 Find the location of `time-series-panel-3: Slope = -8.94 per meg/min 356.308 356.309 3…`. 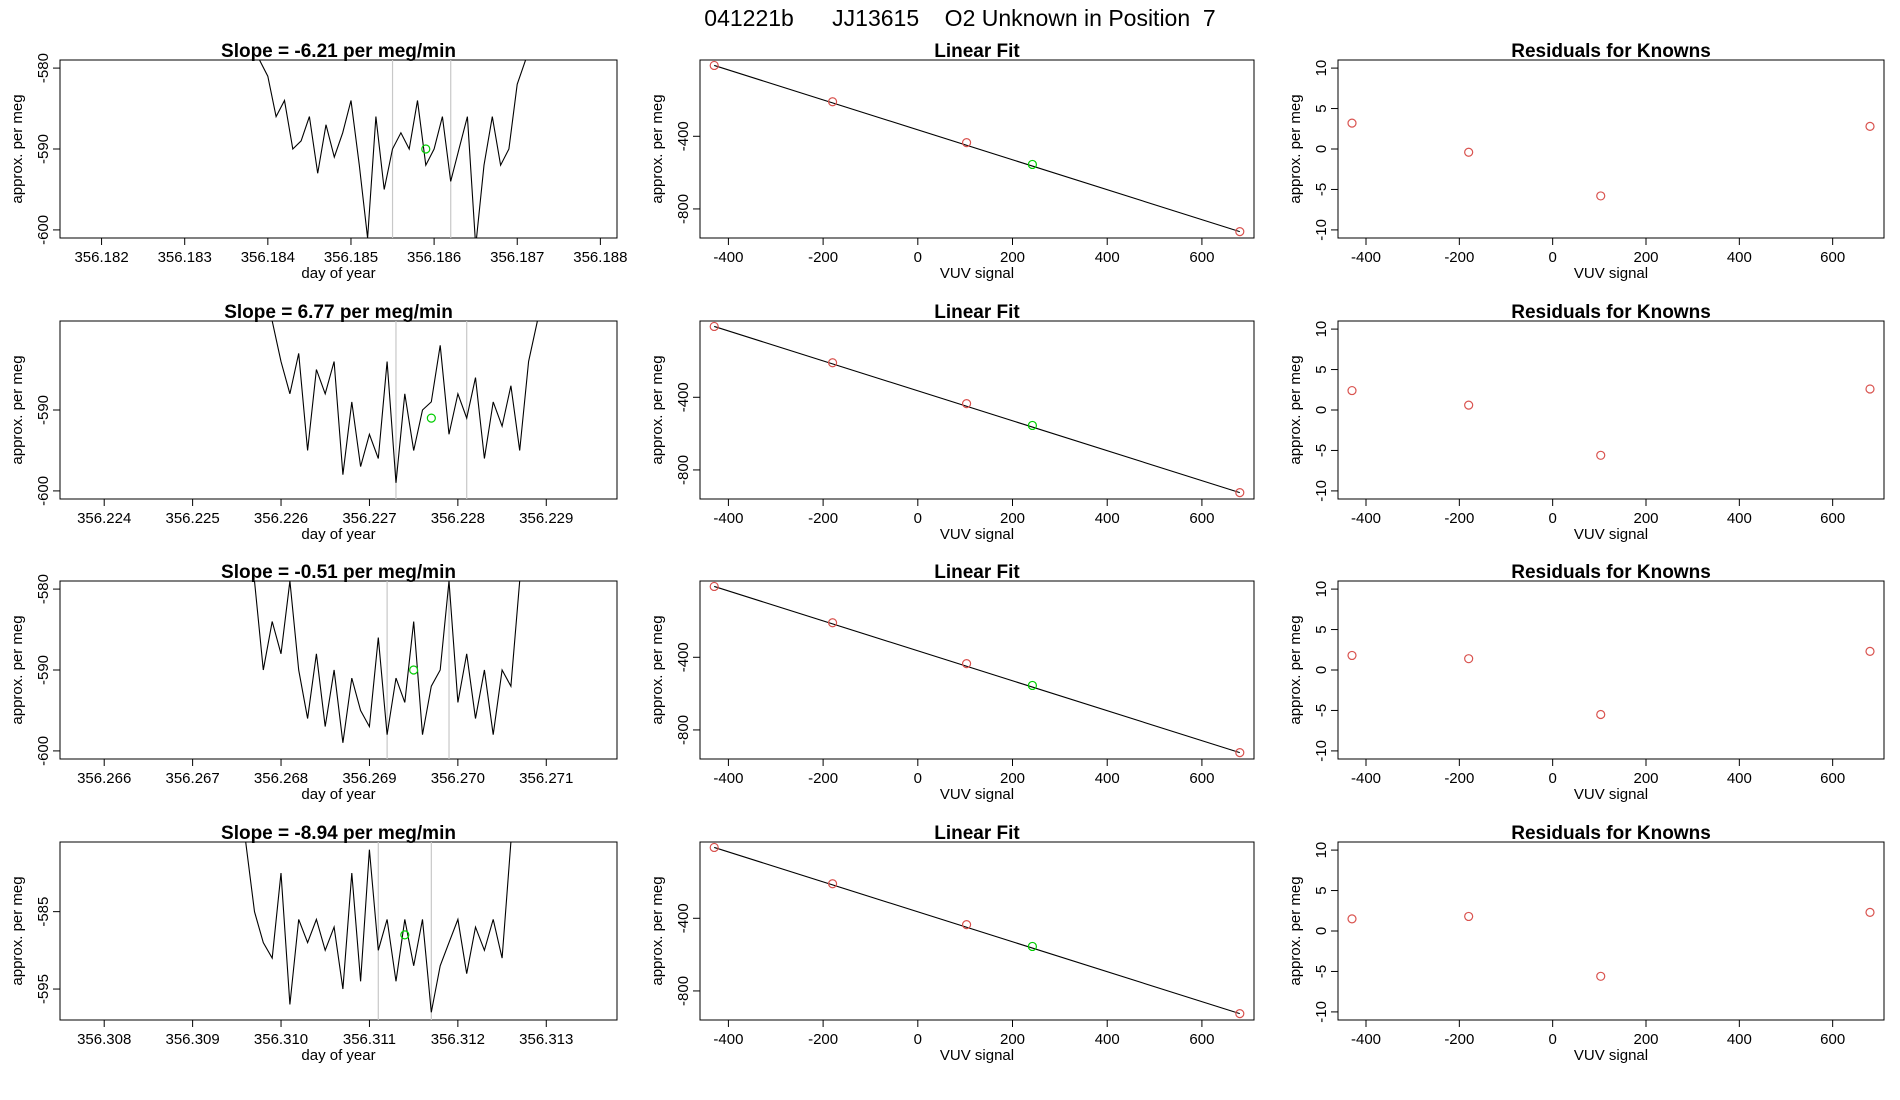

time-series-panel-3: Slope = -8.94 per meg/min 356.308 356.309 3… is located at coordinates (313, 943).